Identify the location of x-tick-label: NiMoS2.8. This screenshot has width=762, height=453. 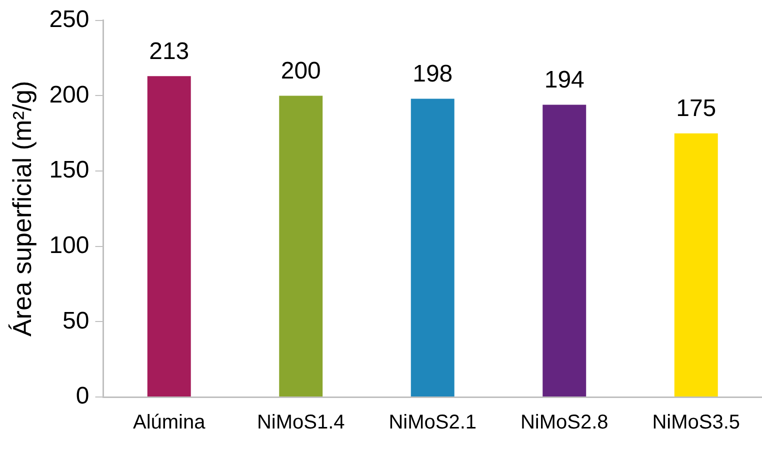
(564, 423).